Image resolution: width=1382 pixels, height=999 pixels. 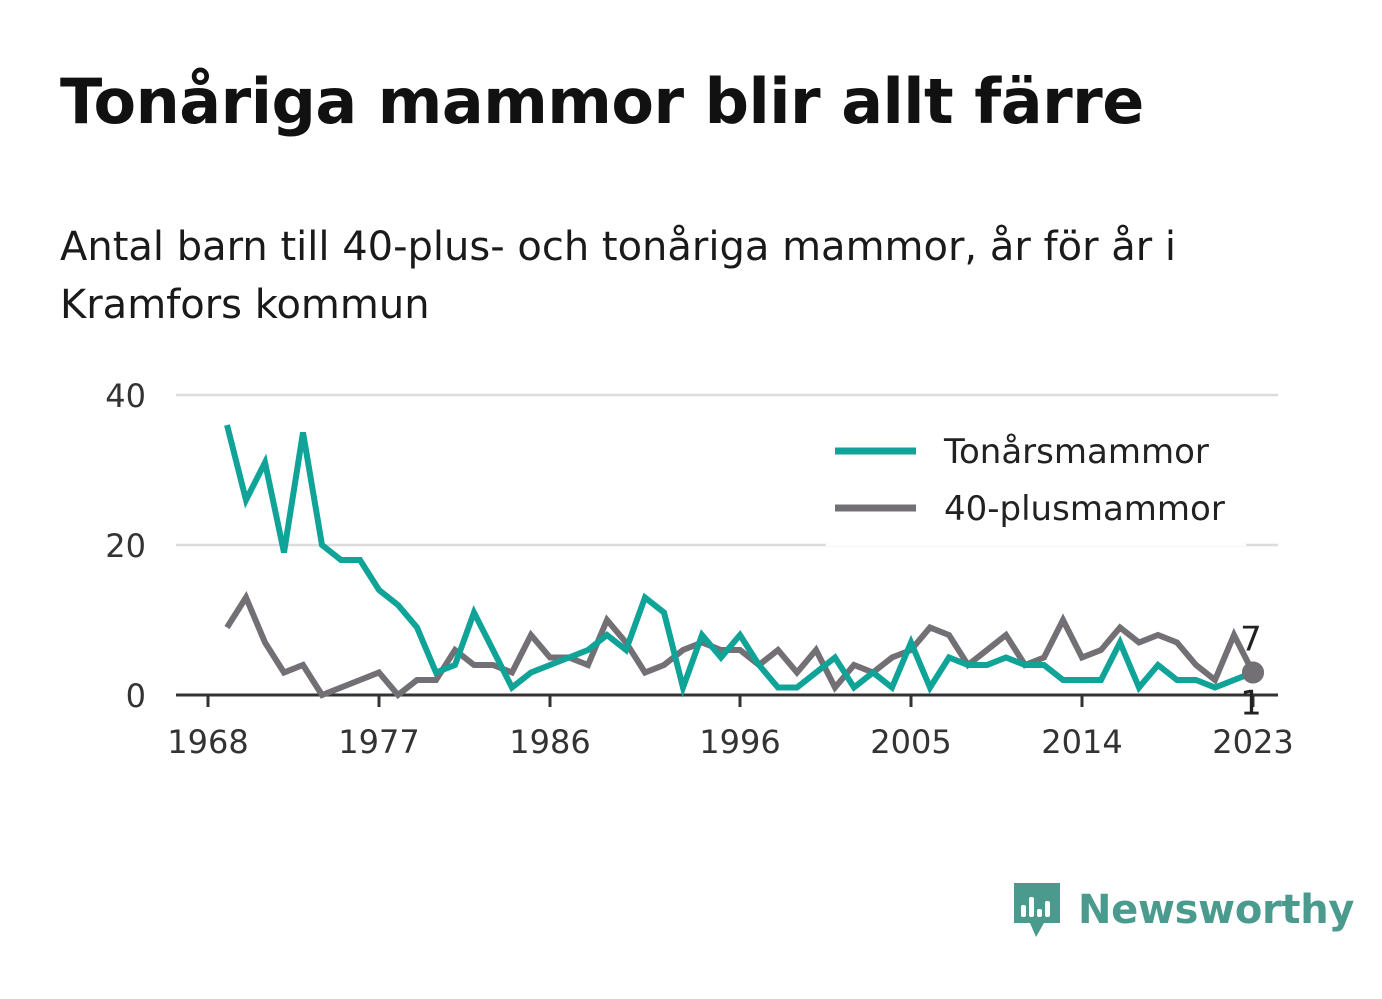 I want to click on legend-label: Tonårsmammor, so click(x=1076, y=452).